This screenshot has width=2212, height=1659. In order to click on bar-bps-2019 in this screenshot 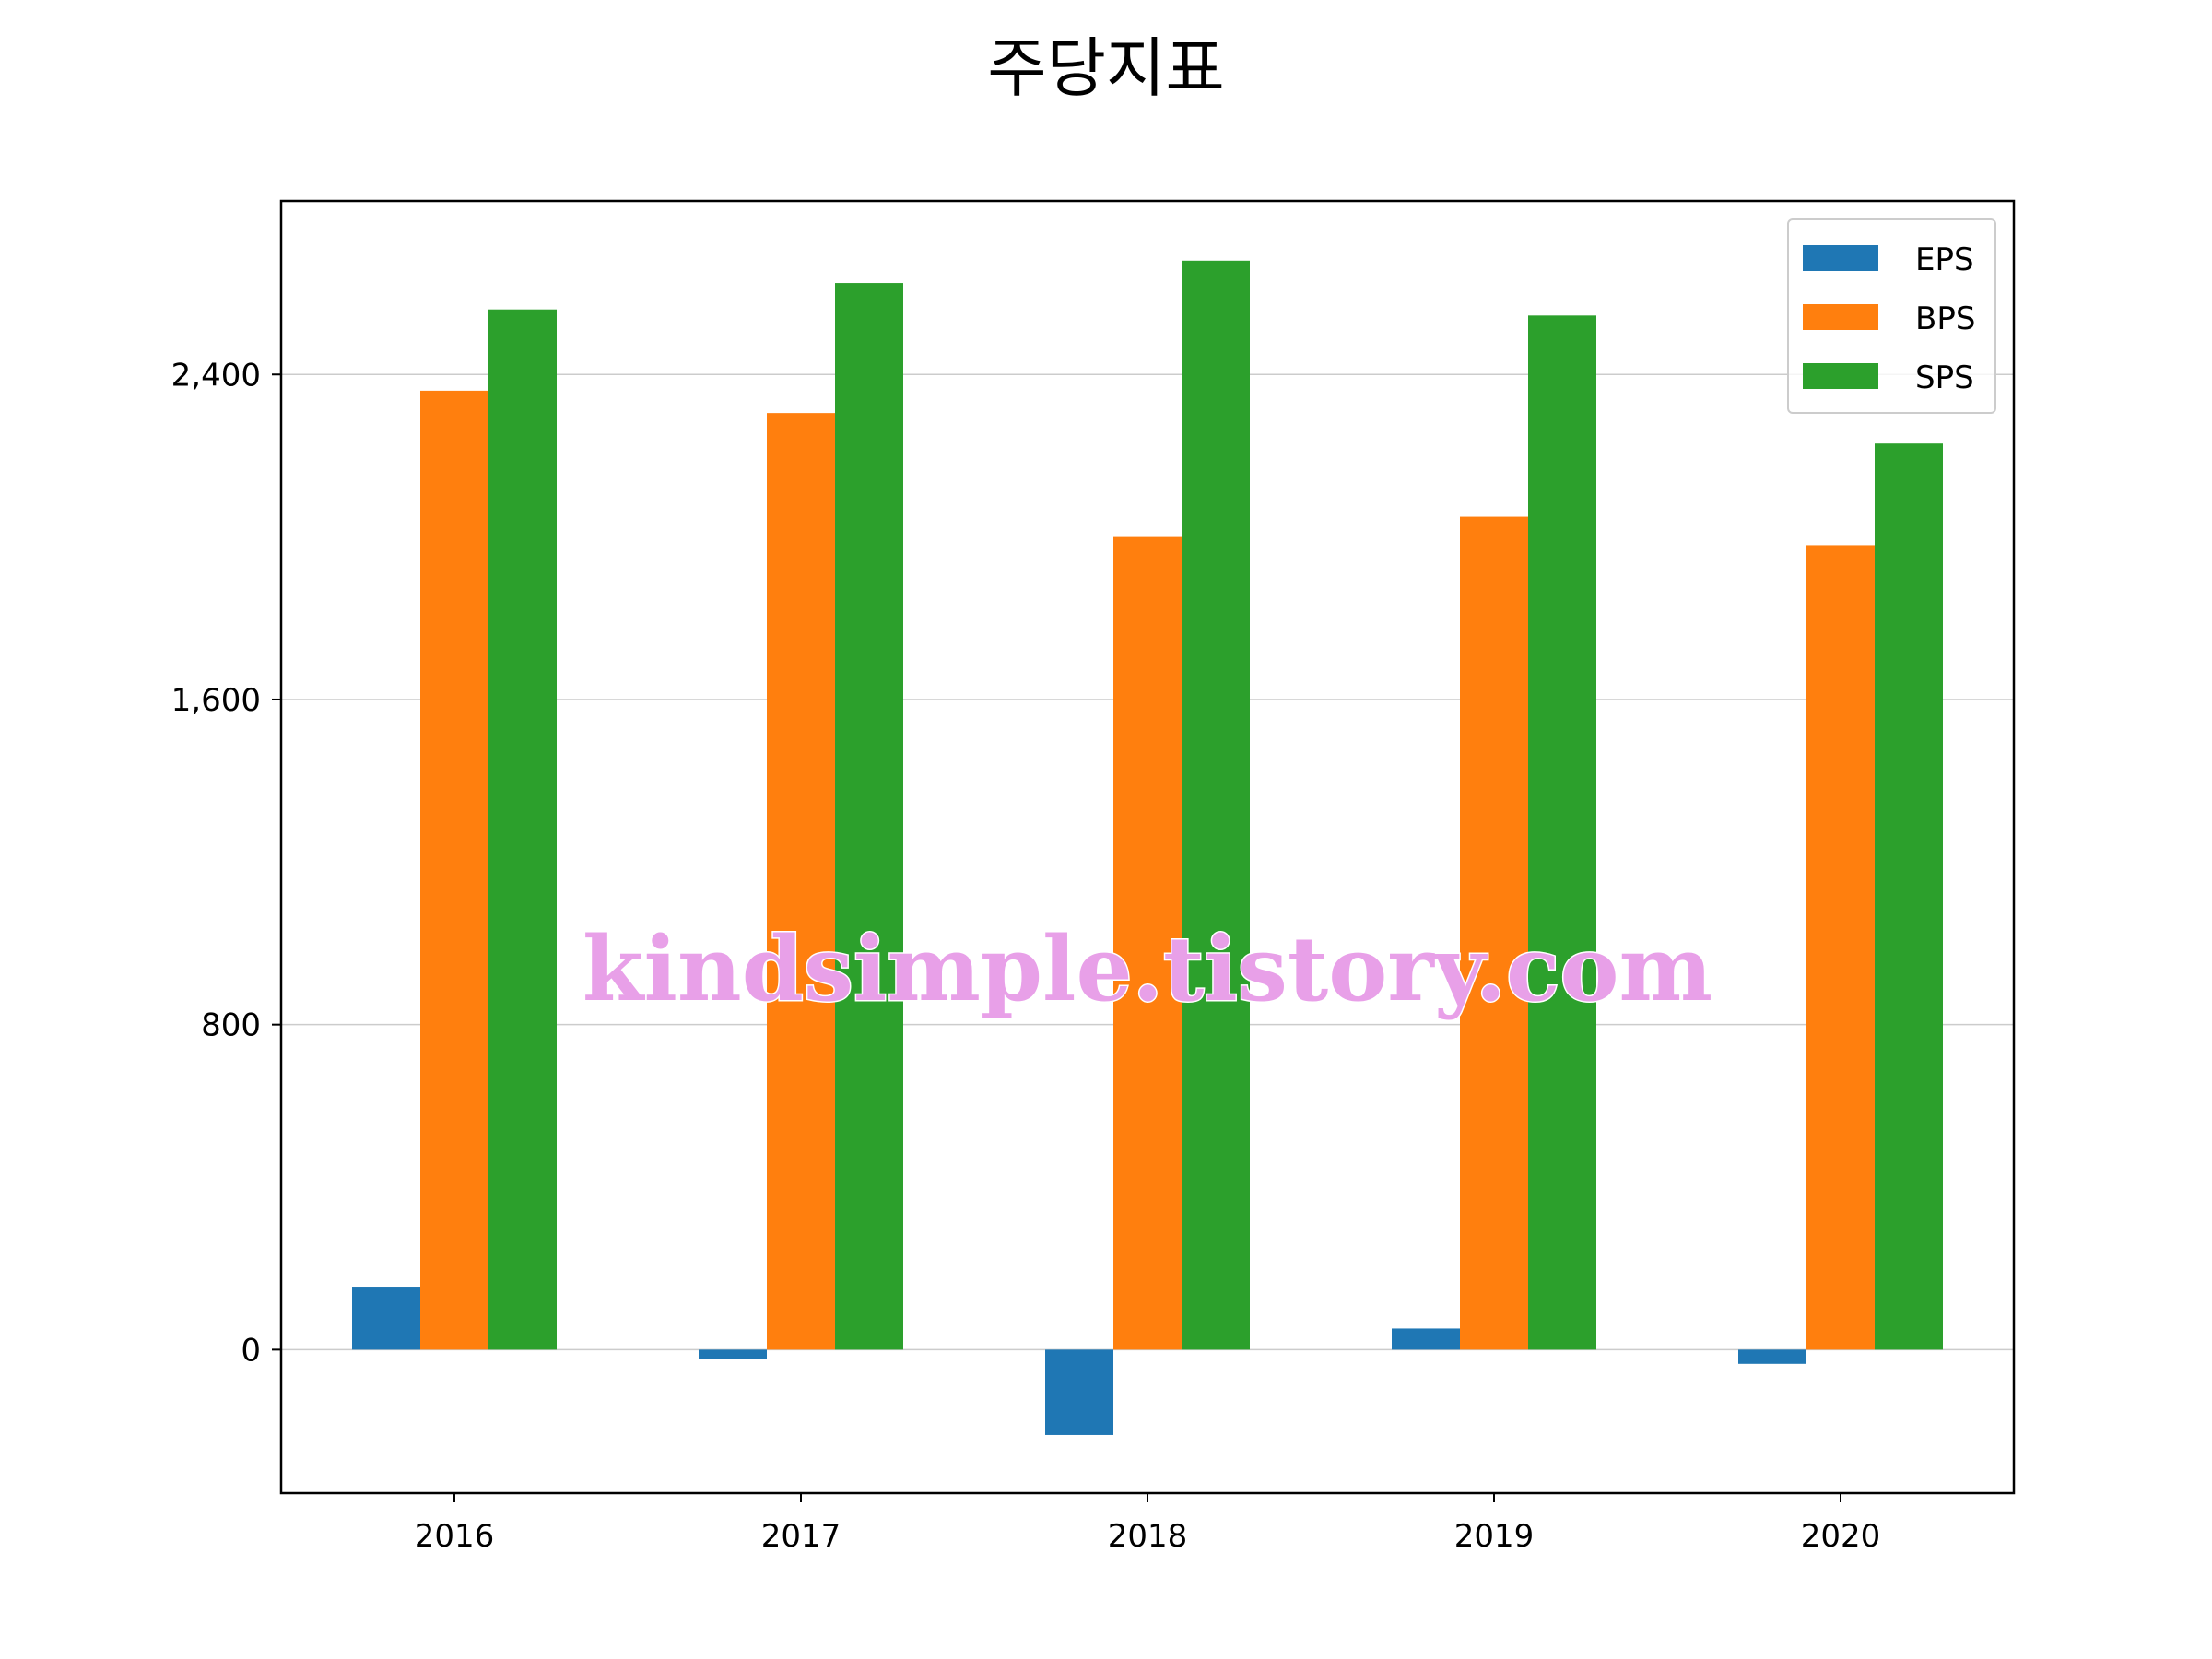, I will do `click(1494, 933)`.